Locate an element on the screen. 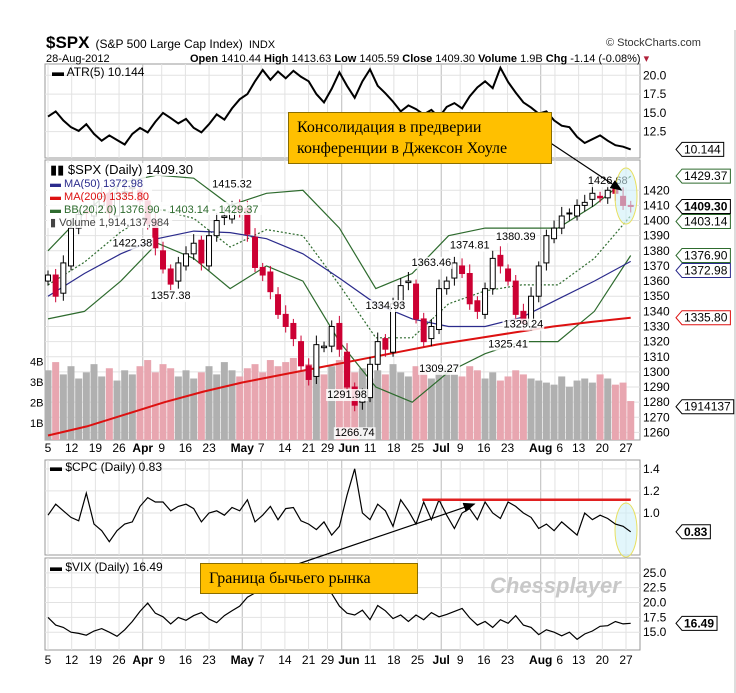 This screenshot has height=693, width=736. symbol: $SPX is located at coordinates (68, 42).